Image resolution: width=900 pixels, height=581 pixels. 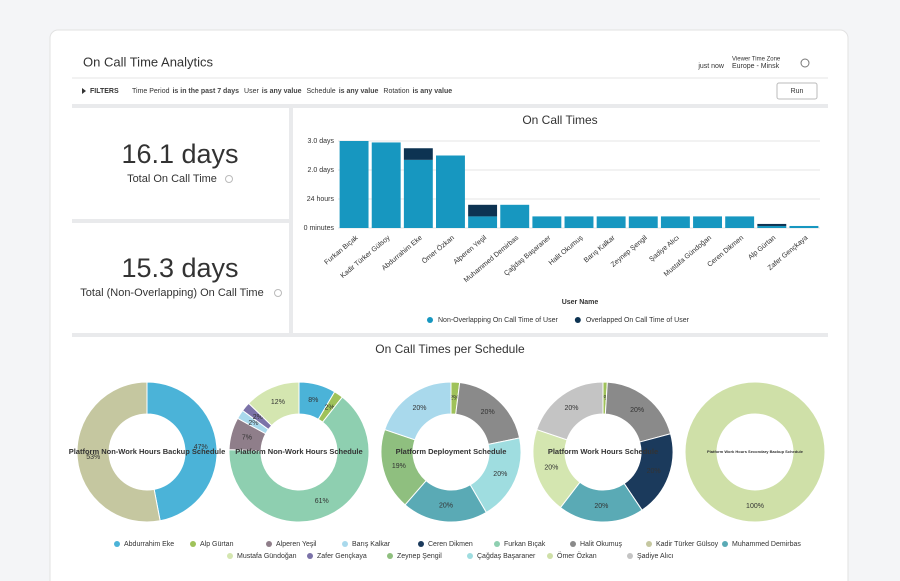 I want to click on filters-label: FILTERS, so click(x=104, y=91).